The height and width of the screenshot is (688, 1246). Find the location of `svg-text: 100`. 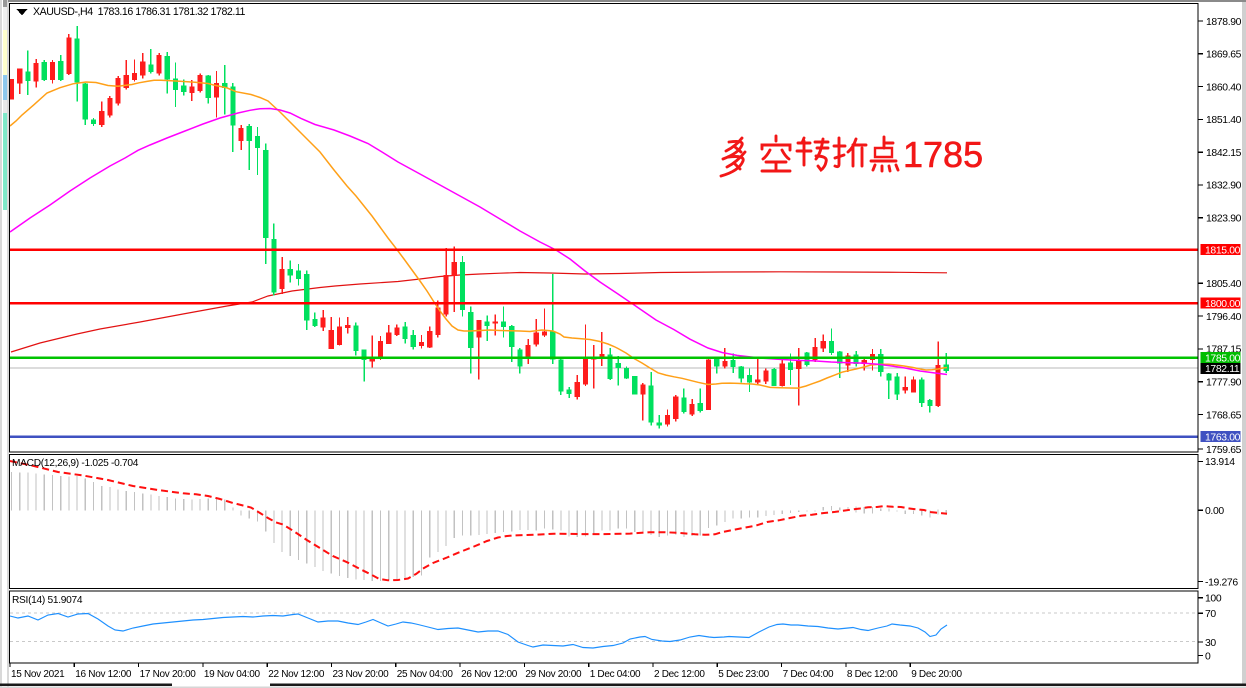

svg-text: 100 is located at coordinates (1213, 599).